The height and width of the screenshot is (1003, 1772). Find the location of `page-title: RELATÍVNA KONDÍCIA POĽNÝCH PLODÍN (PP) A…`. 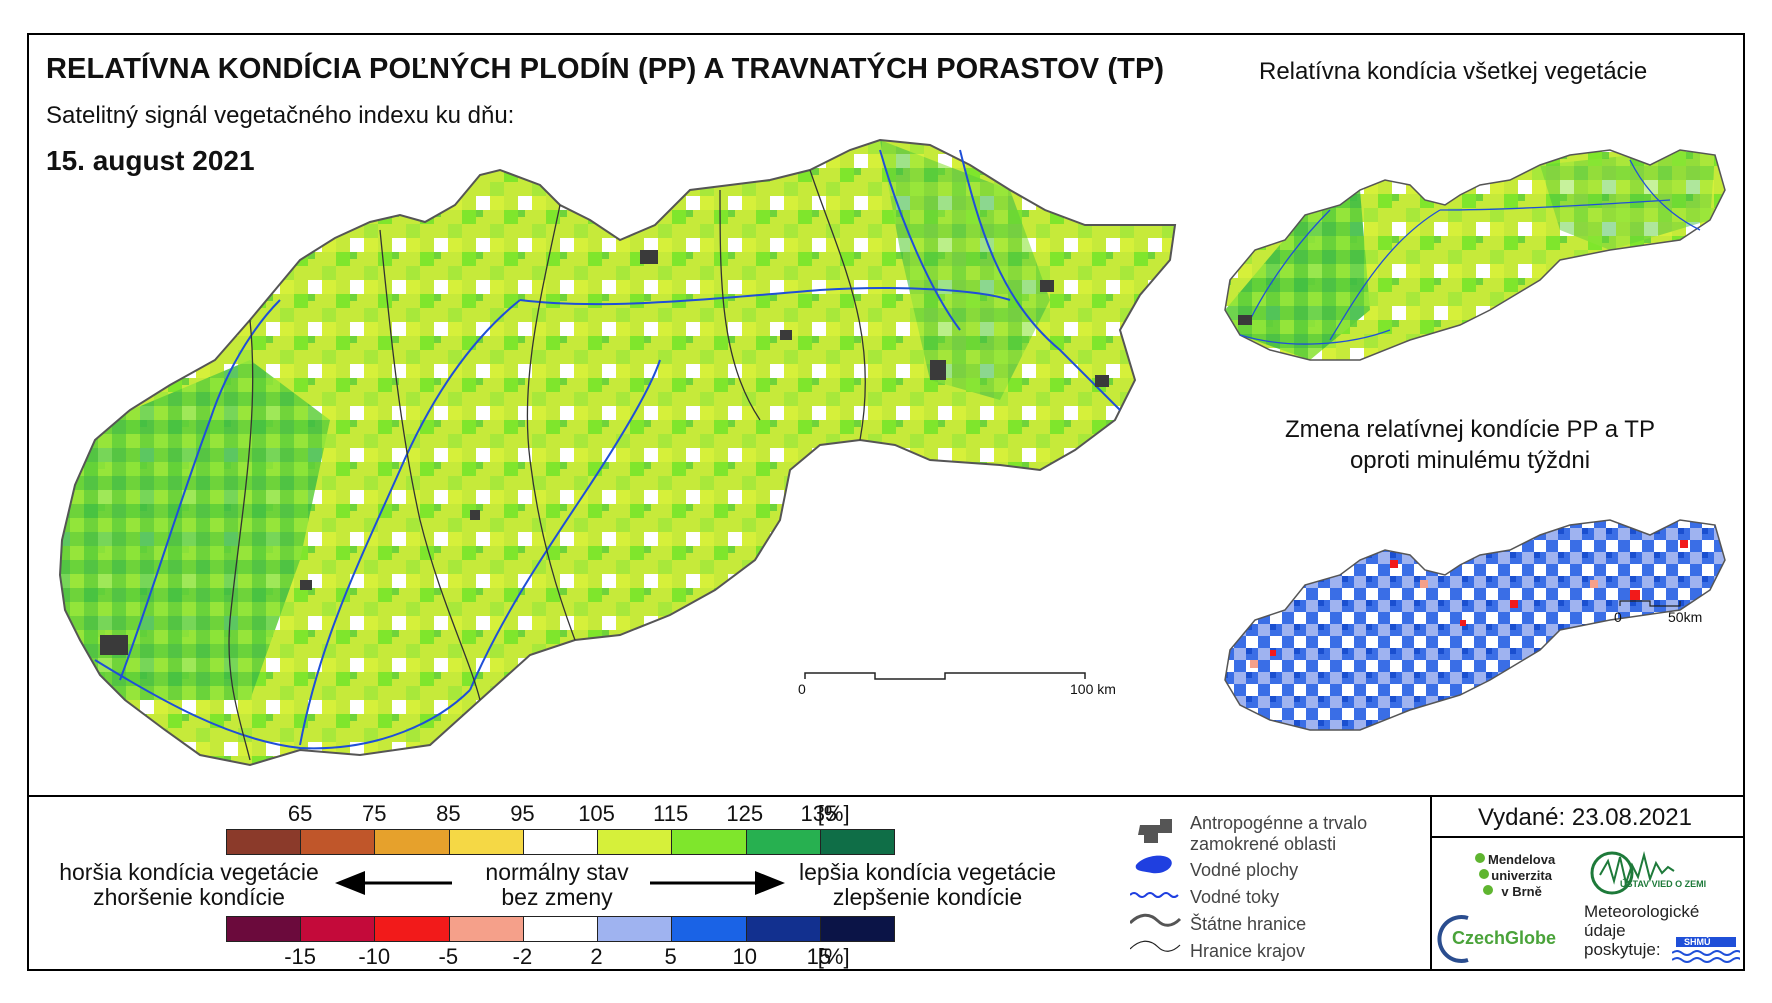

page-title: RELATÍVNA KONDÍCIA POĽNÝCH PLODÍN (PP) A… is located at coordinates (605, 69).